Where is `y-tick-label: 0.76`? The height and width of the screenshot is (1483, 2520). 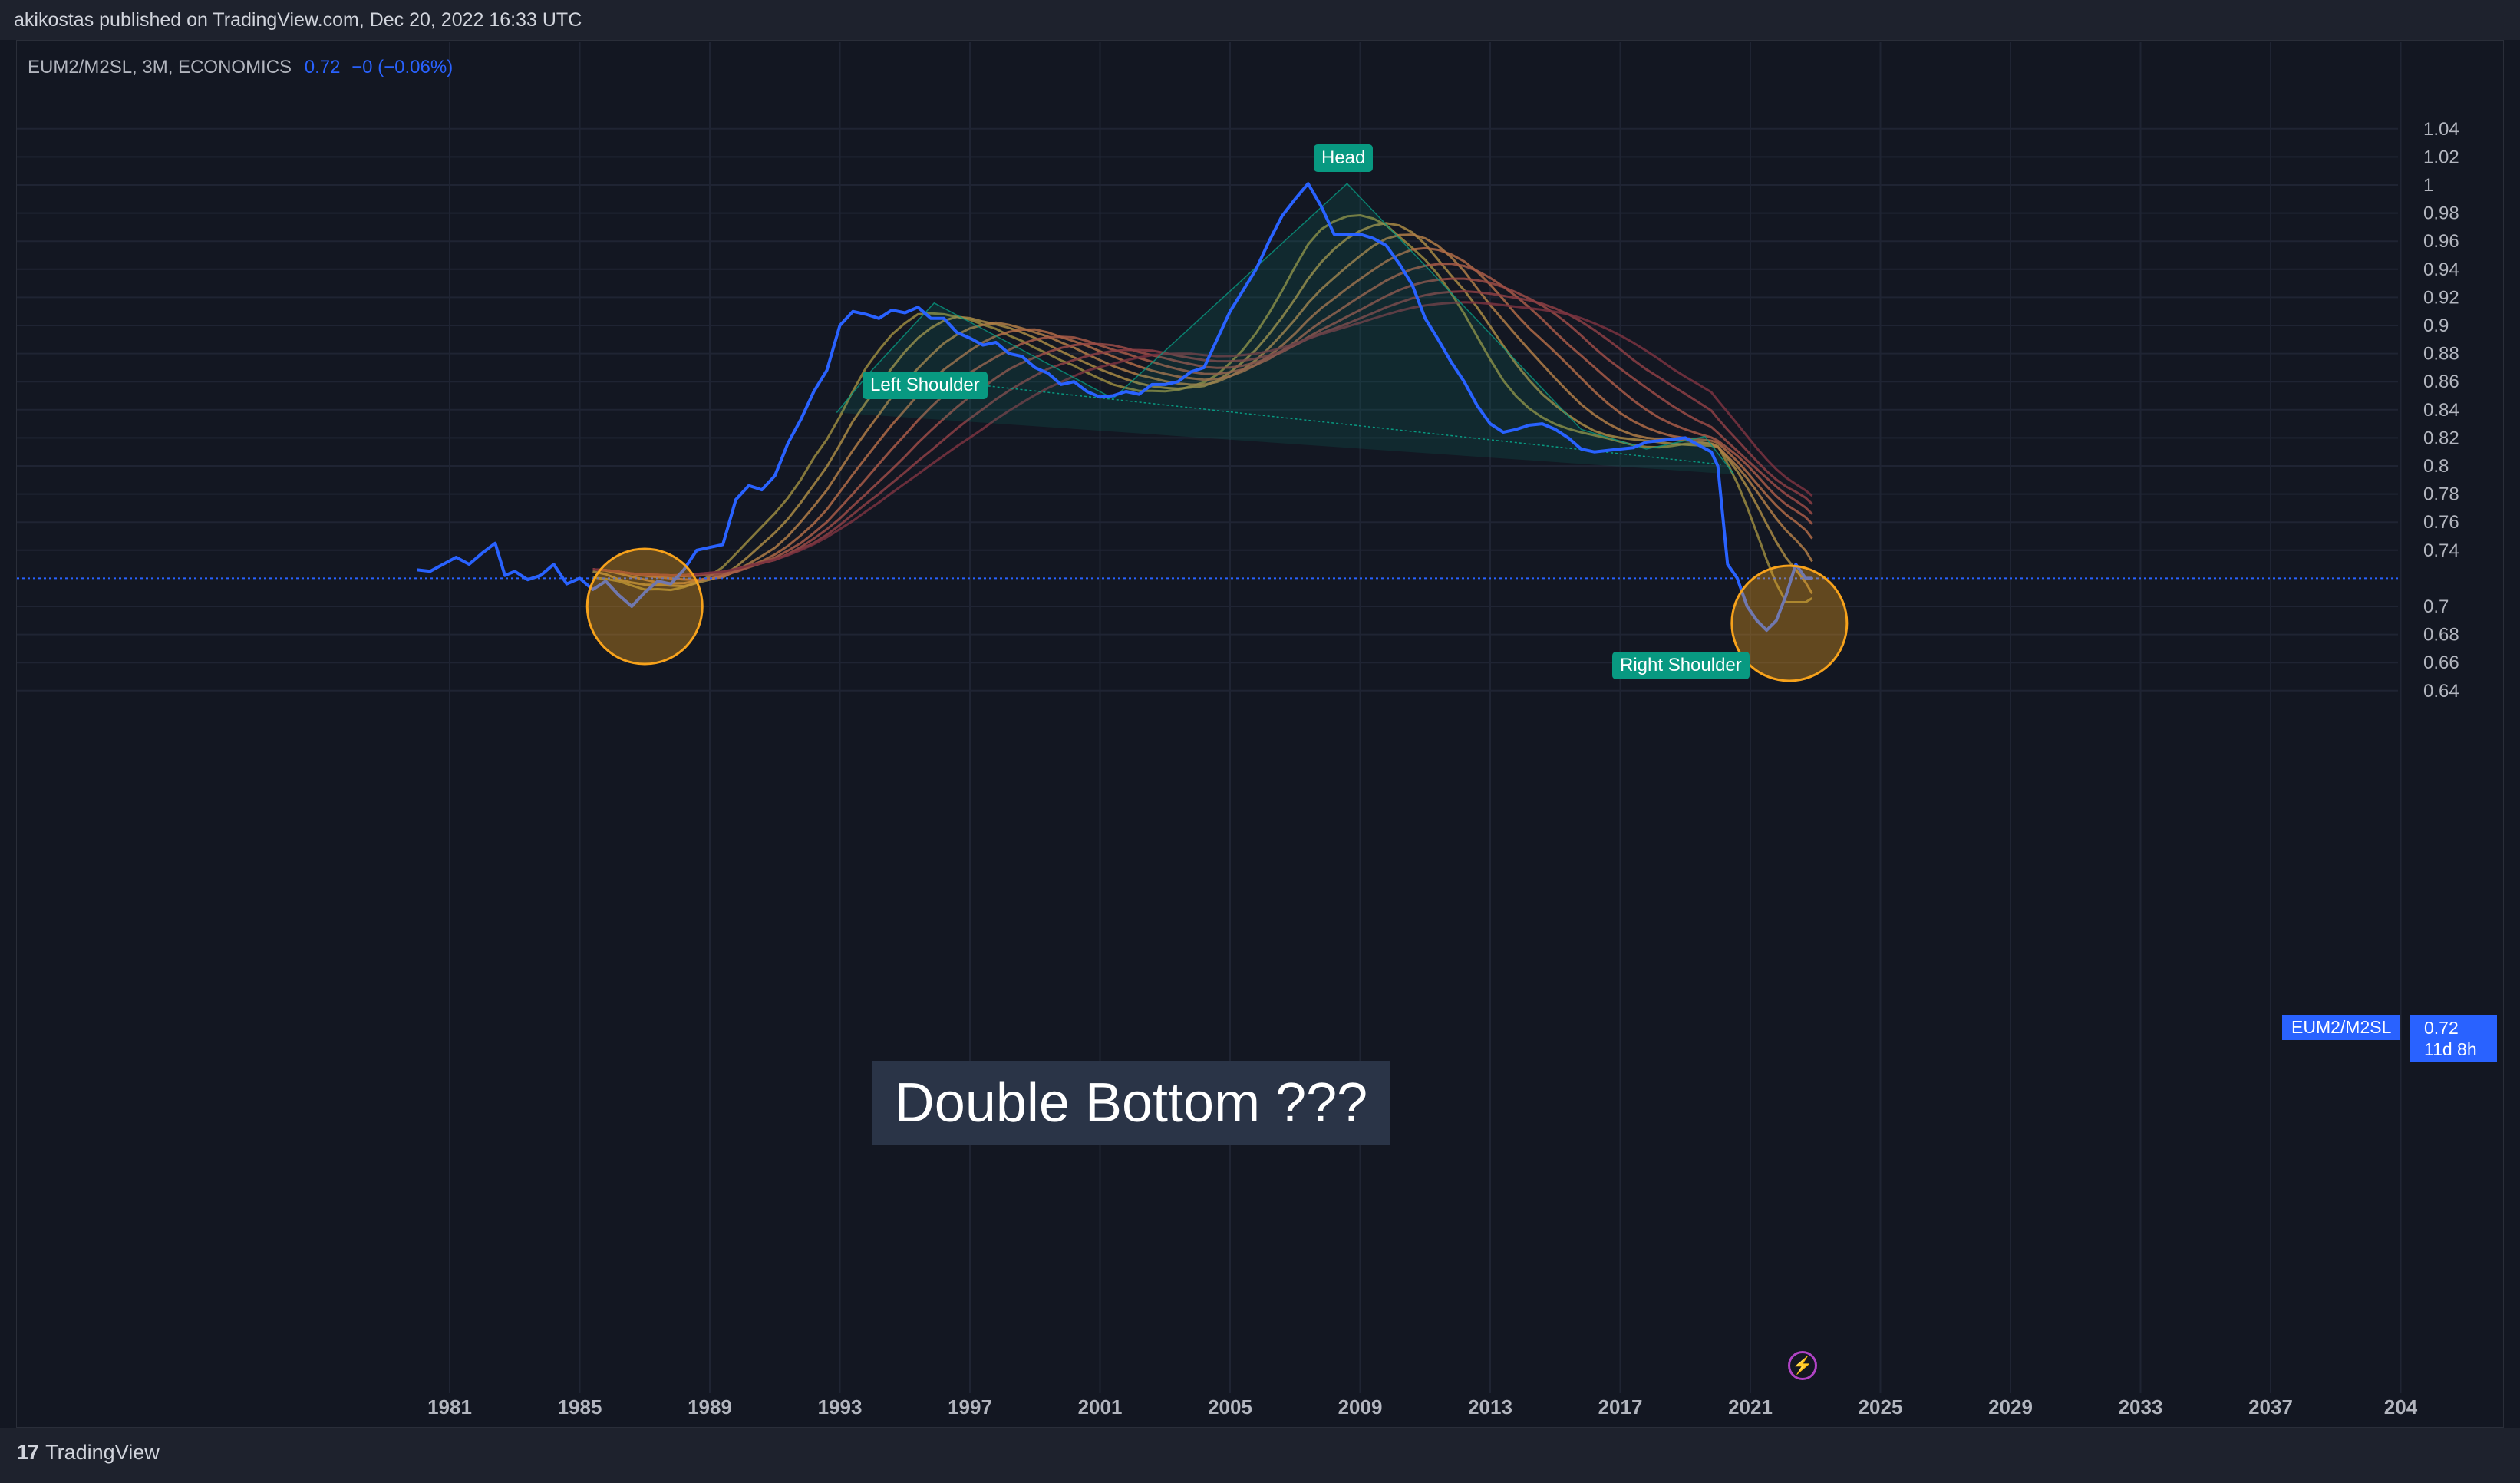 y-tick-label: 0.76 is located at coordinates (2441, 522).